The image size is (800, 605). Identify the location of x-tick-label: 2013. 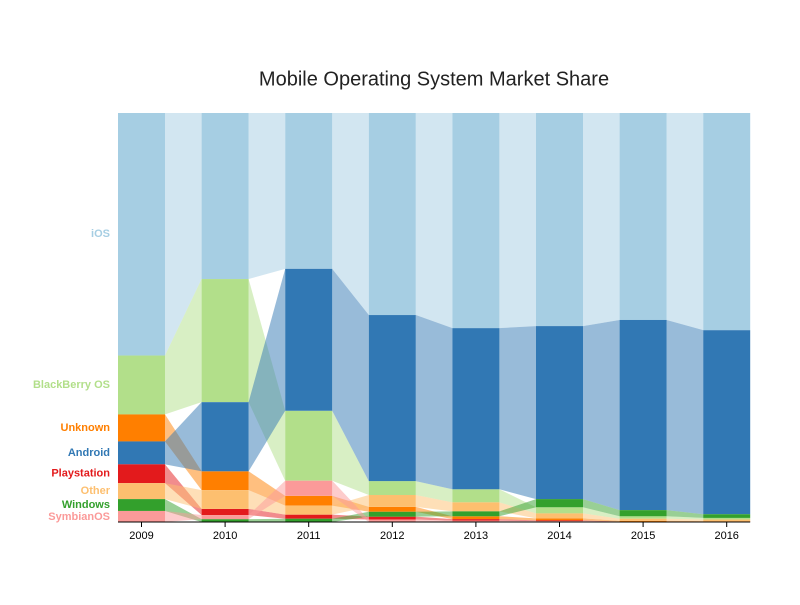
(476, 536).